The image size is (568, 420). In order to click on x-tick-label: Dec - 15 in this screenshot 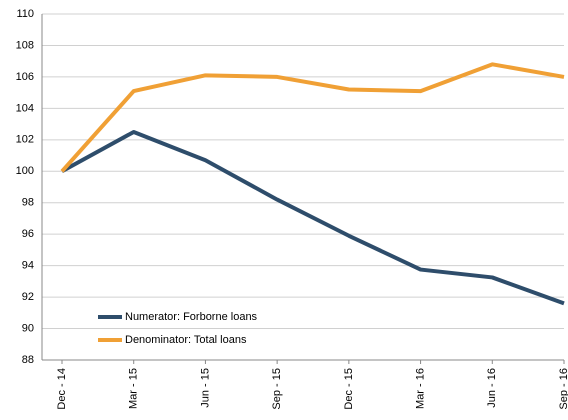, I will do `click(349, 389)`.